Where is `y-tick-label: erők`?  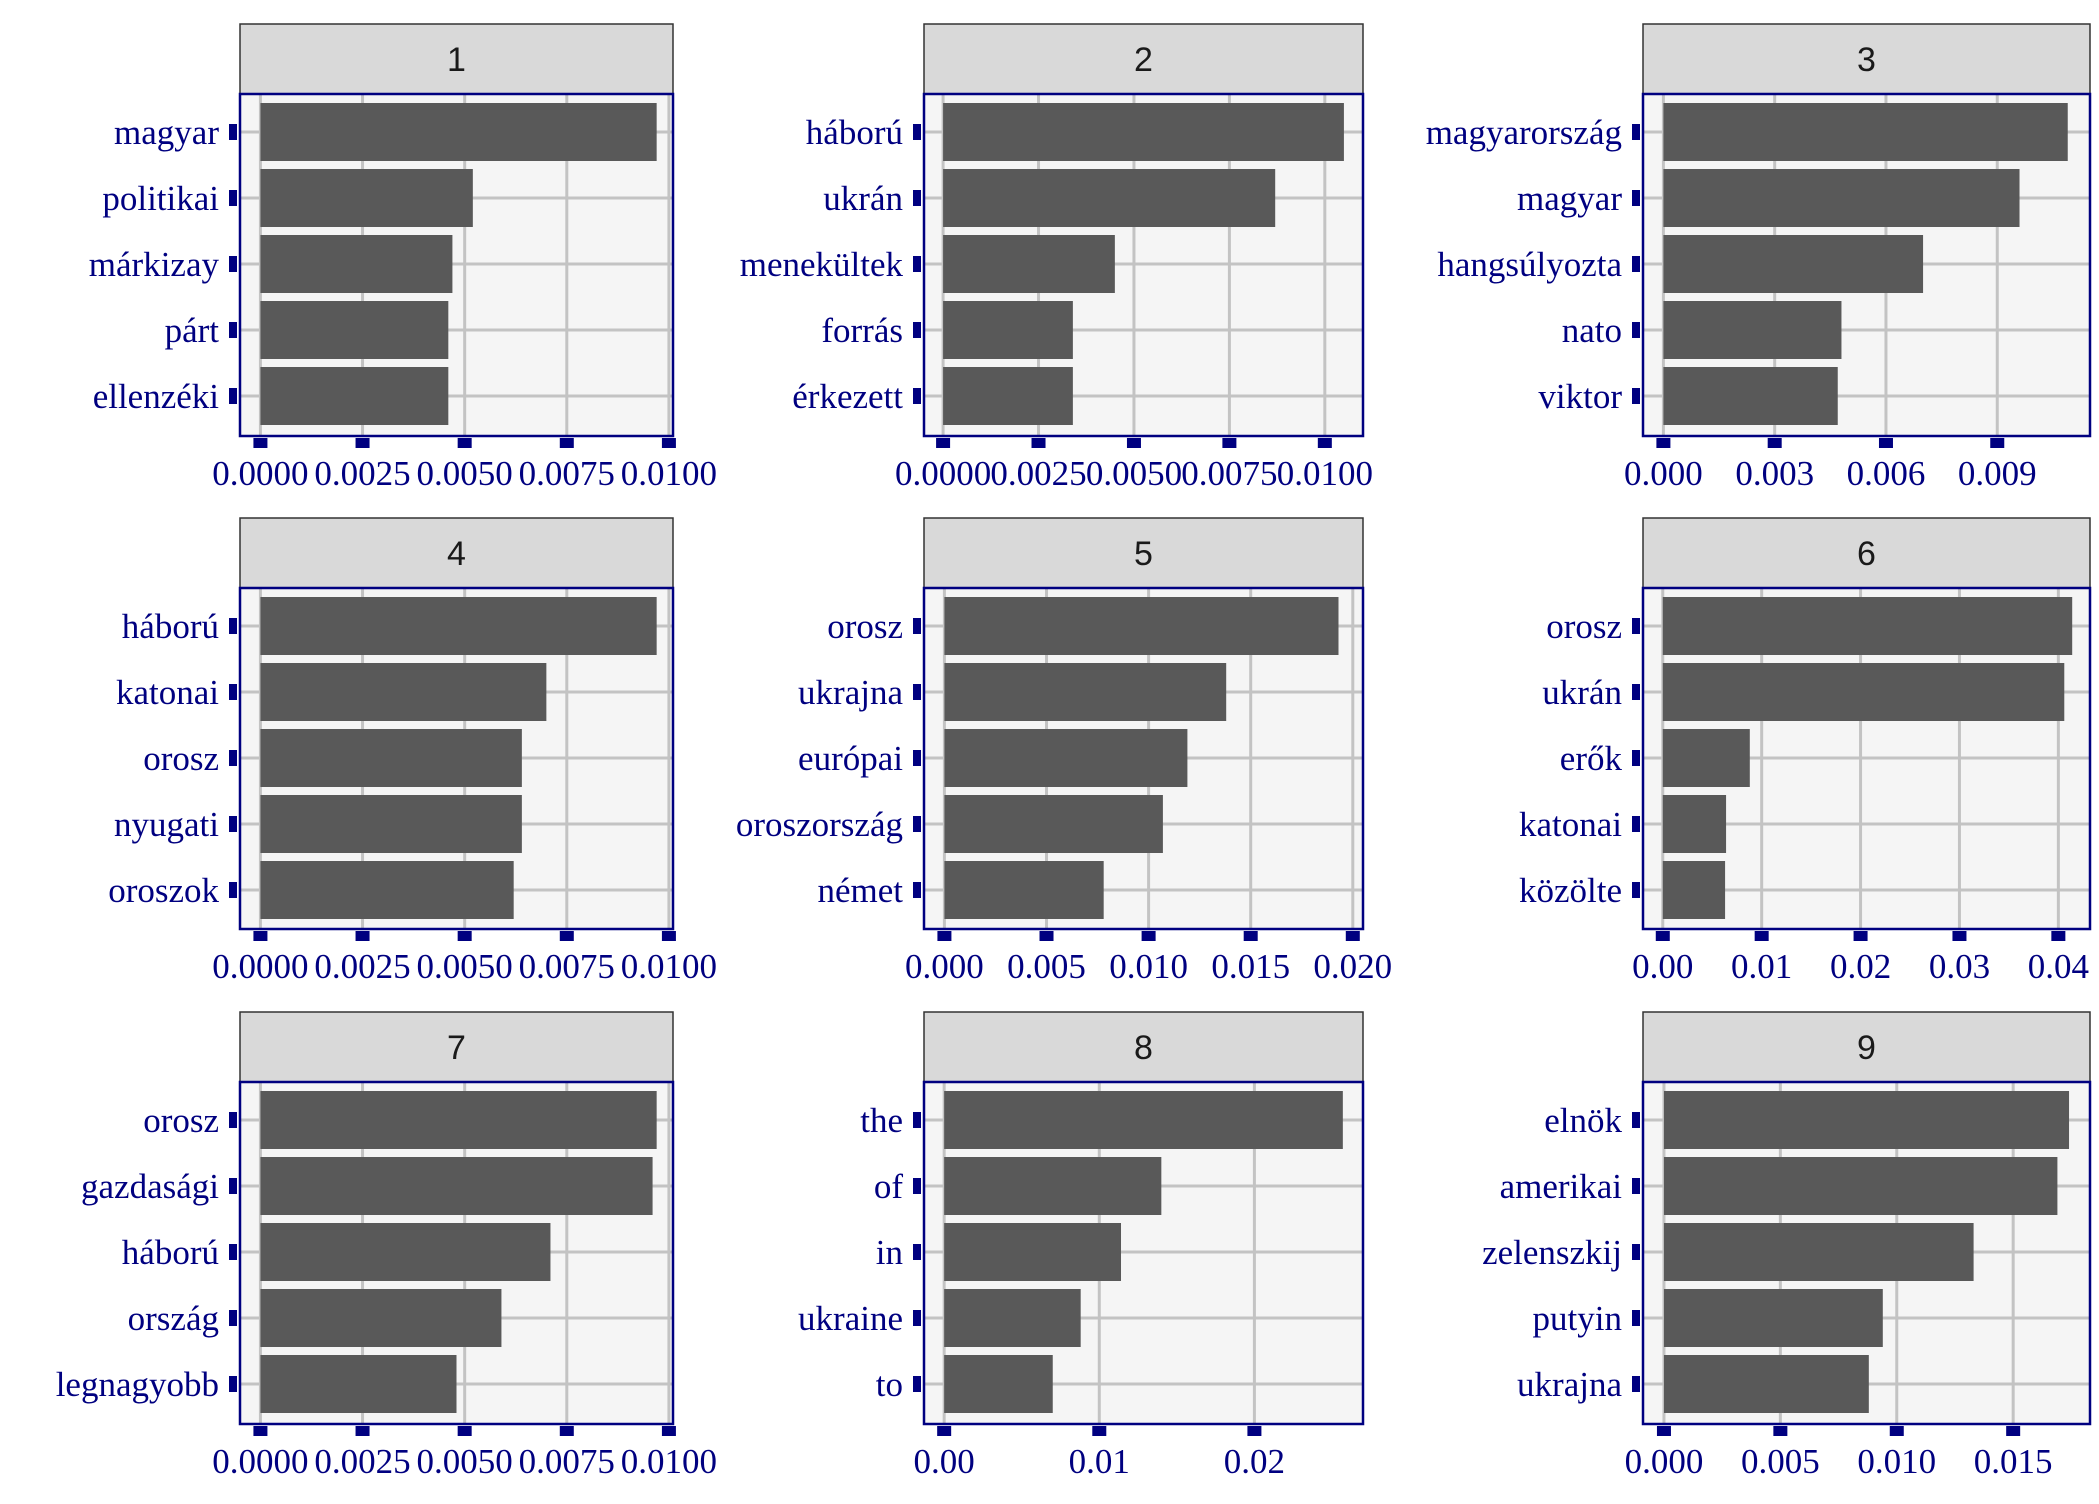
y-tick-label: erők is located at coordinates (1591, 758).